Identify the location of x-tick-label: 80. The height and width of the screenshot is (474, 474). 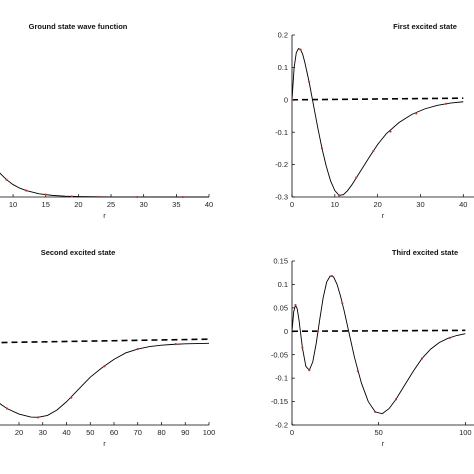
(161, 432).